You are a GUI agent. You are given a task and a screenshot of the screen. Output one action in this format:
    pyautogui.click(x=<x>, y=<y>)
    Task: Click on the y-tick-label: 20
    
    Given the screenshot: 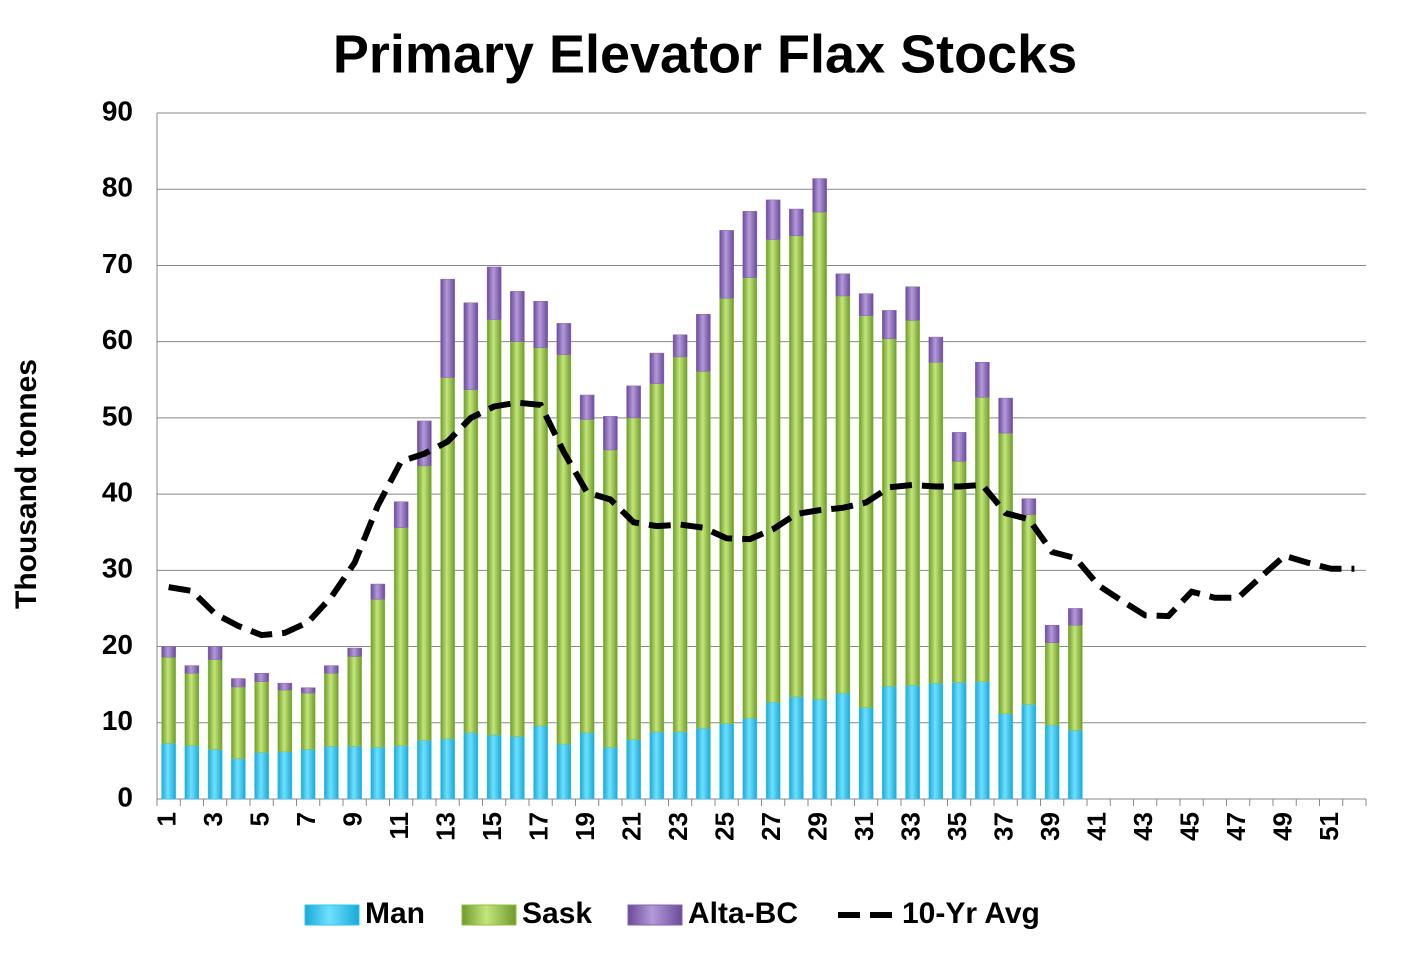 What is the action you would take?
    pyautogui.click(x=117, y=644)
    